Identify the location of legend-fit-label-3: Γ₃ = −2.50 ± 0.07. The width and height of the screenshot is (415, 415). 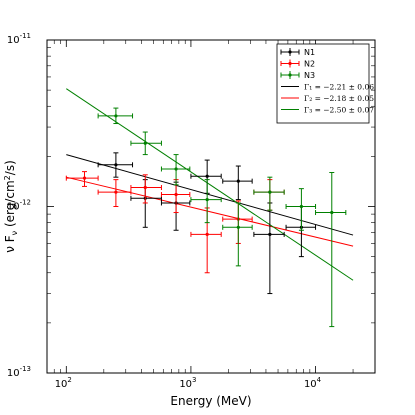
(339, 110).